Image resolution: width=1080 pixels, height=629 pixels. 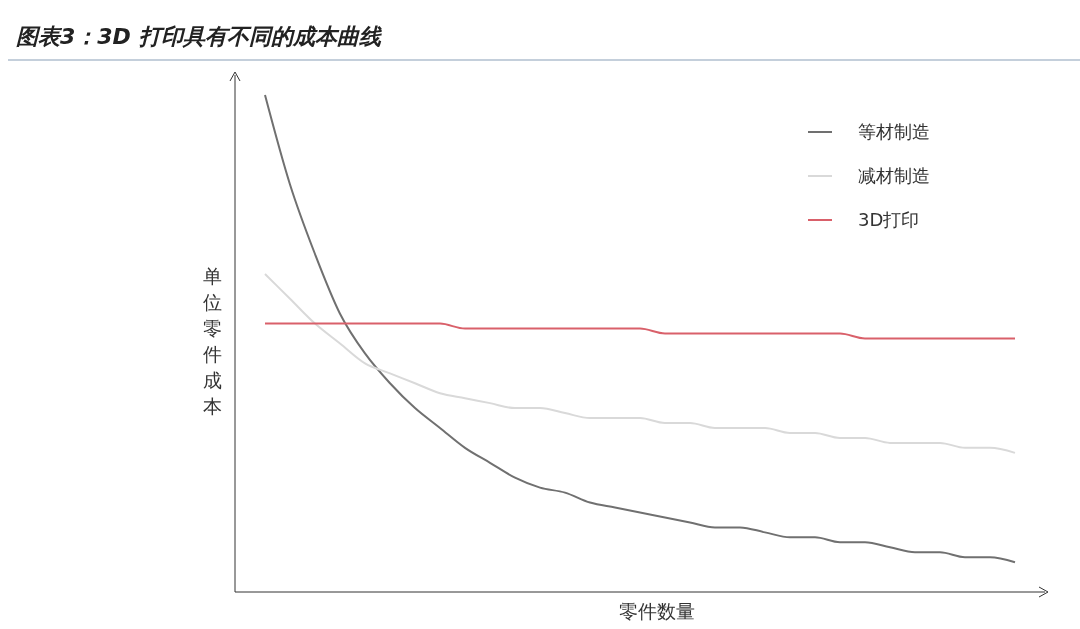 I want to click on legend-label: 3D打印, so click(x=889, y=219).